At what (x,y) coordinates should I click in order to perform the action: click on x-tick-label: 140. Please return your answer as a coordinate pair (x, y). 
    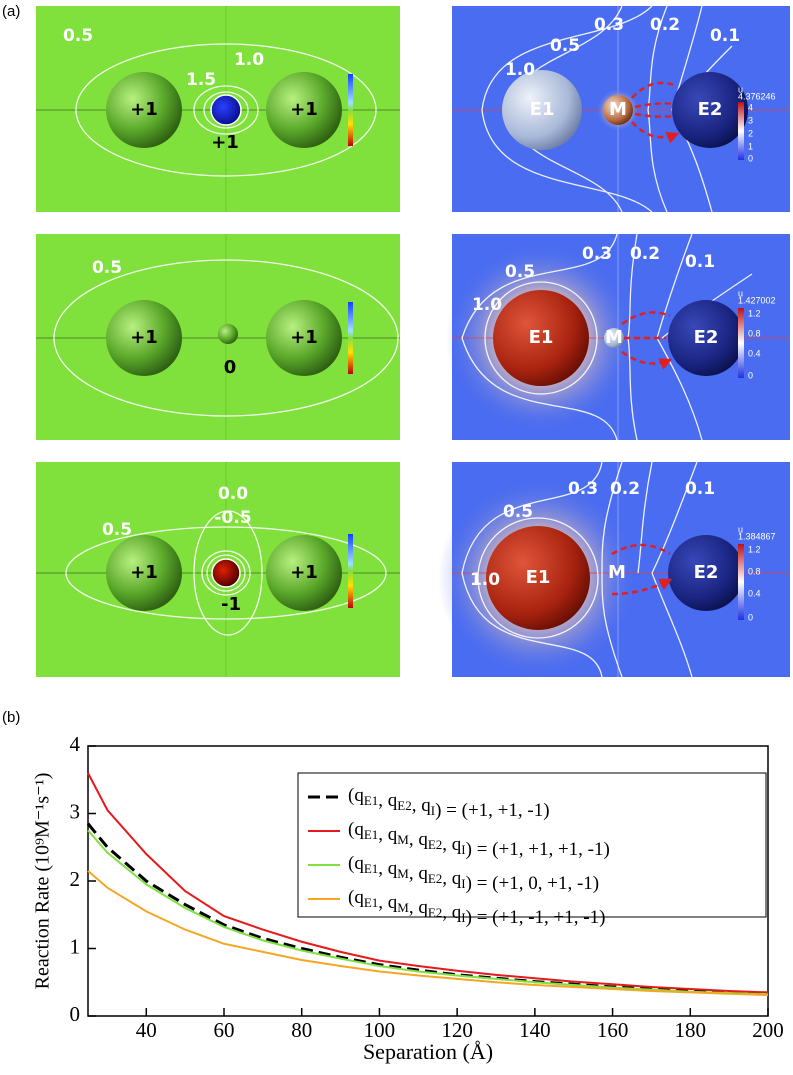
    Looking at the image, I should click on (535, 1030).